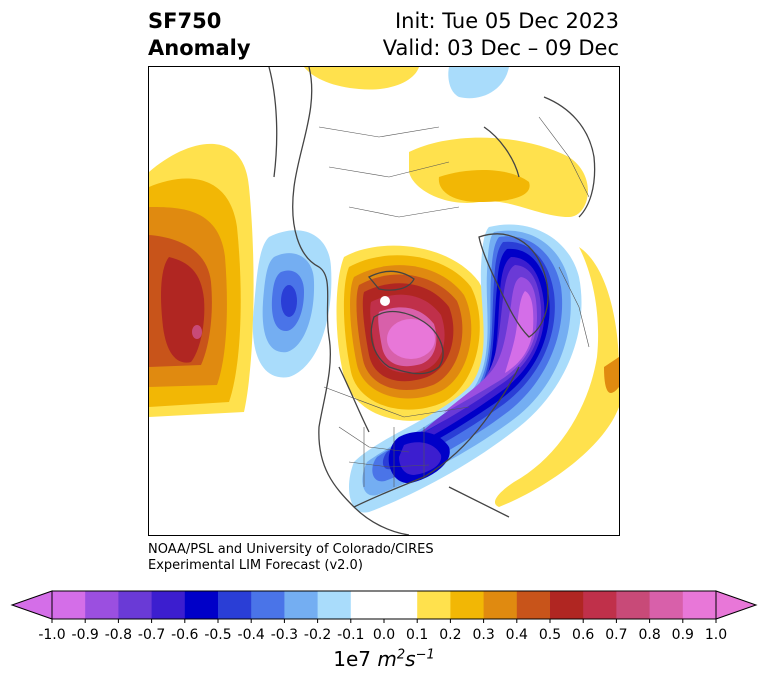  What do you see at coordinates (583, 635) in the screenshot?
I see `colorbar-tick-label: 0.6` at bounding box center [583, 635].